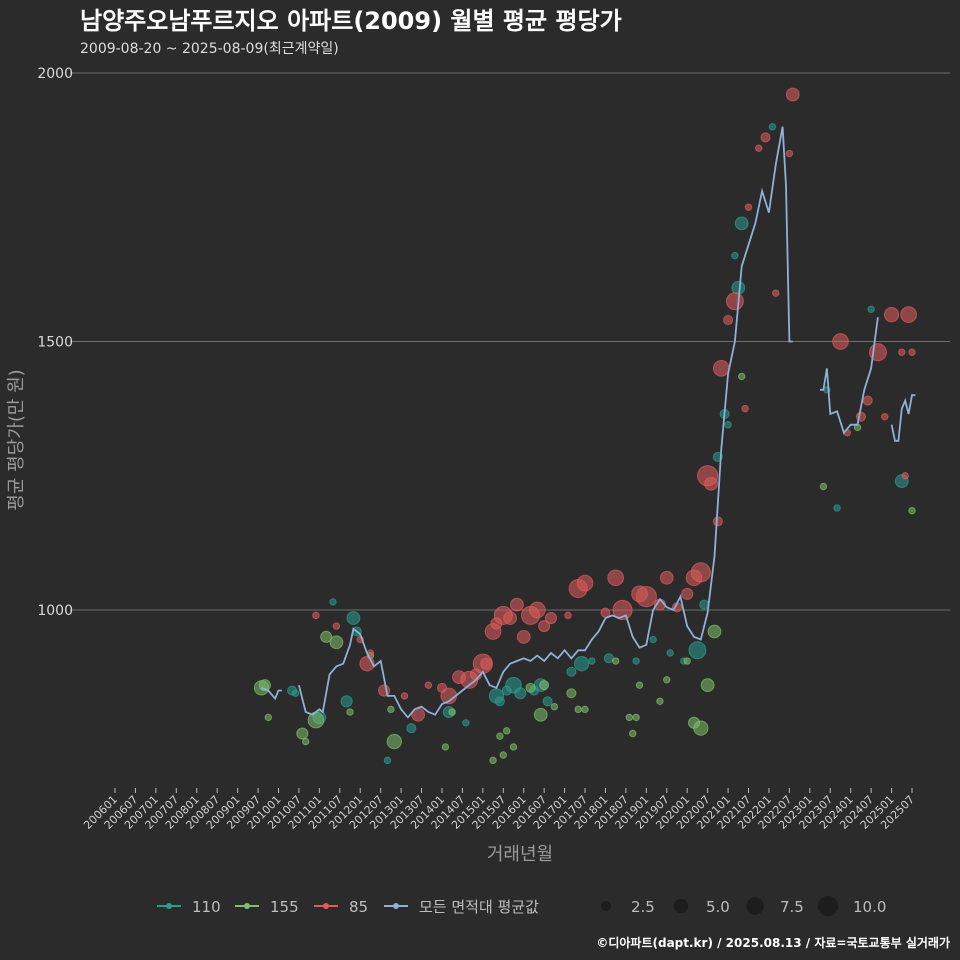 The height and width of the screenshot is (960, 960). Describe the element at coordinates (479, 907) in the screenshot. I see `legend-label-3: 모든 면적대 평균값` at that location.